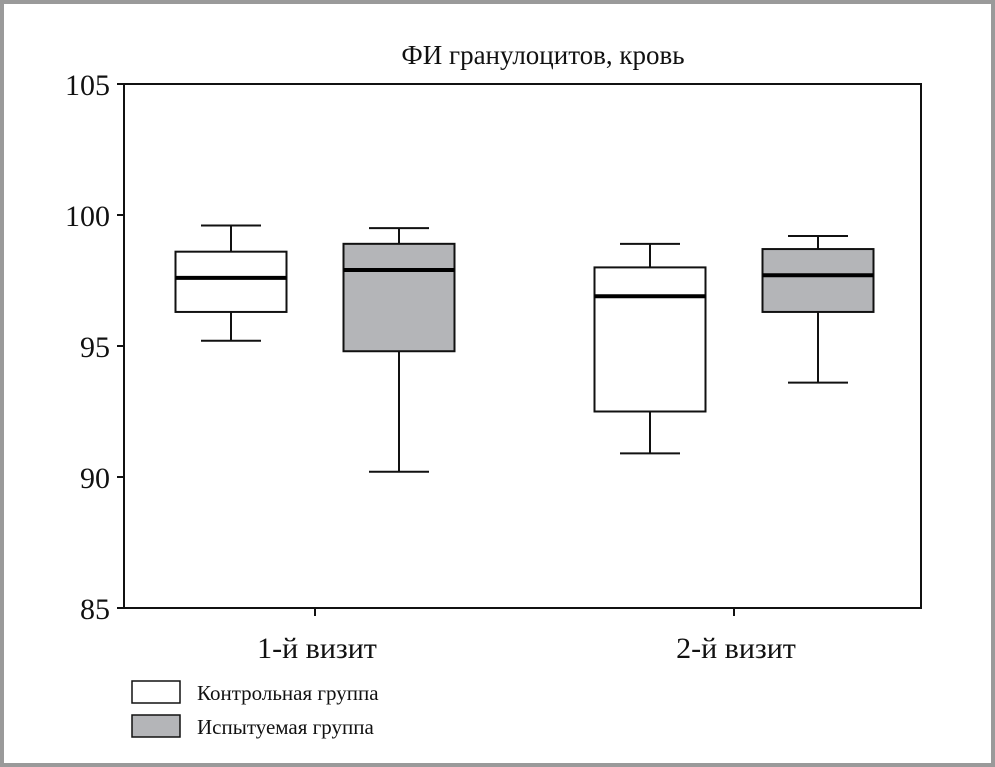 The width and height of the screenshot is (995, 767). What do you see at coordinates (317, 648) in the screenshot?
I see `x-tick-label: 1-й визит` at bounding box center [317, 648].